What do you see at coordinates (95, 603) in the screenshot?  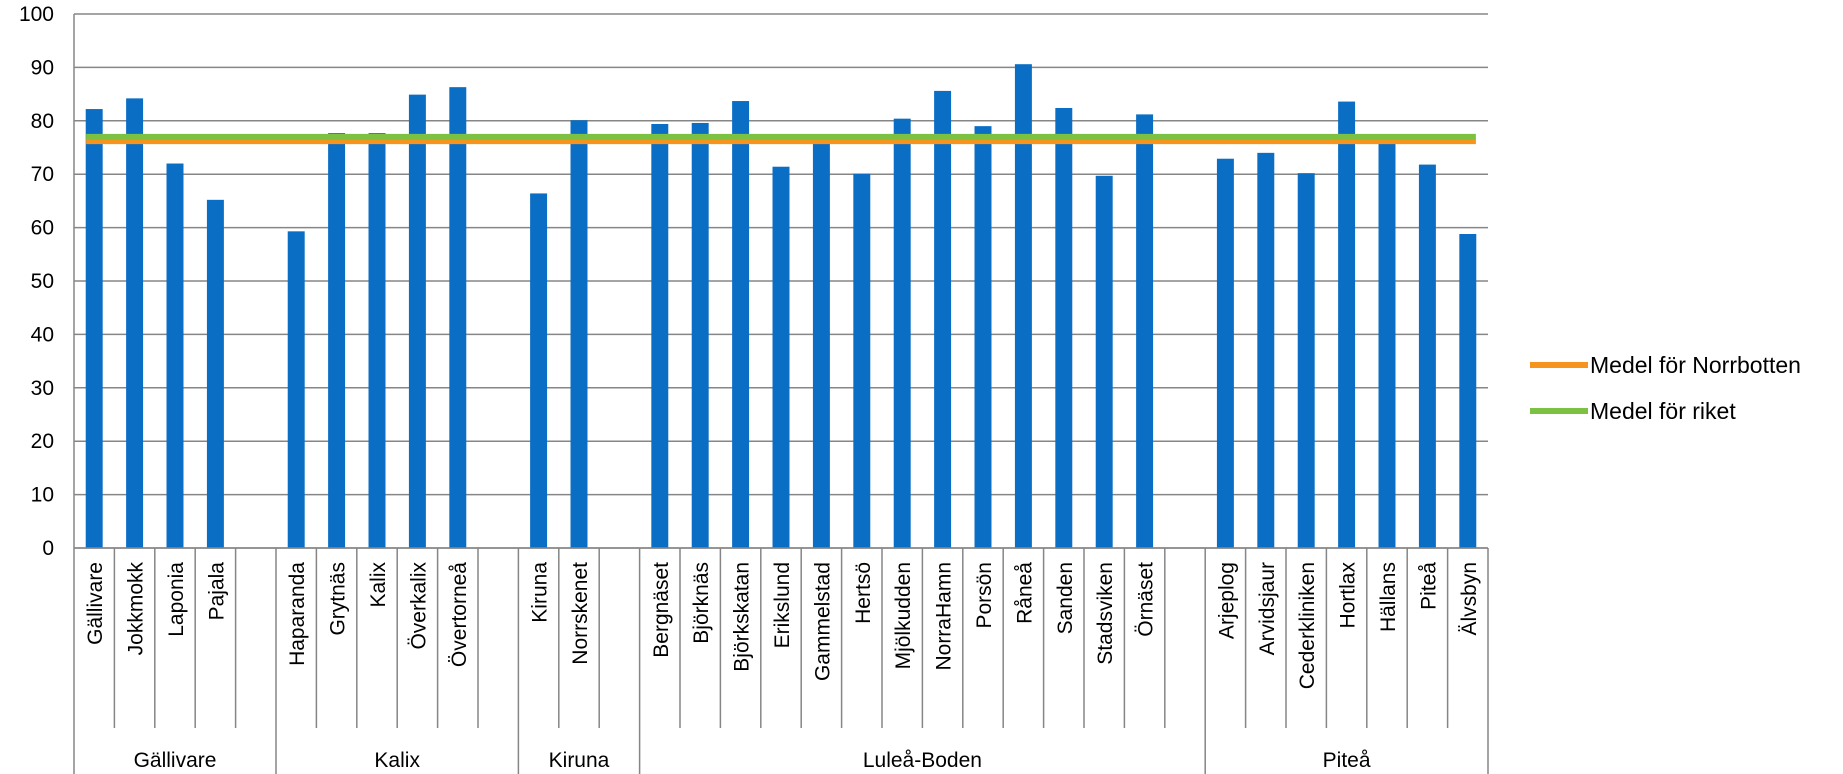 I see `x-tick-label: Gällivare` at bounding box center [95, 603].